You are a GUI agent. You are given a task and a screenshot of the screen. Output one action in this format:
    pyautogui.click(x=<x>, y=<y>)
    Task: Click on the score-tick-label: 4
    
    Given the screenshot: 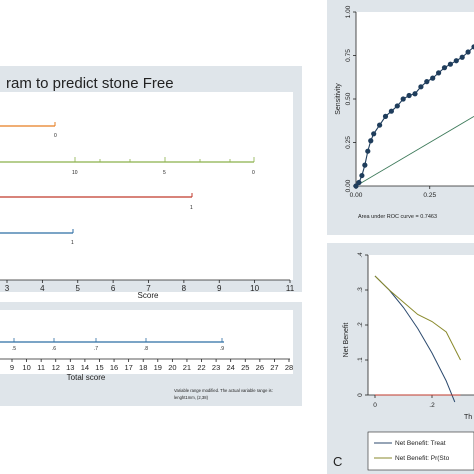 What is the action you would take?
    pyautogui.click(x=42, y=288)
    